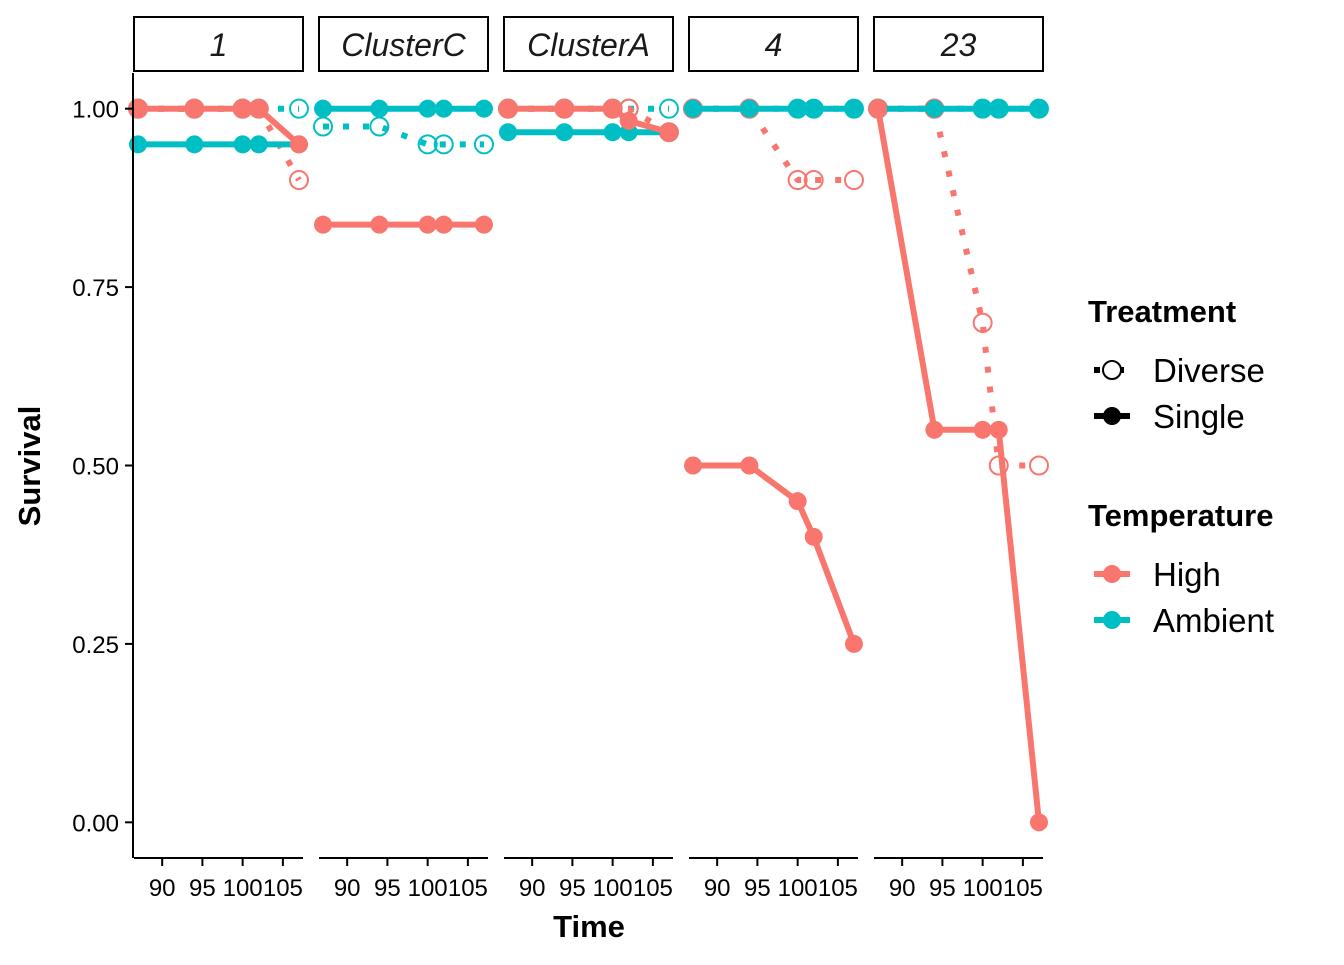 The image size is (1344, 965). Describe the element at coordinates (588, 45) in the screenshot. I see `panel-strip-label: ClusterA` at that location.